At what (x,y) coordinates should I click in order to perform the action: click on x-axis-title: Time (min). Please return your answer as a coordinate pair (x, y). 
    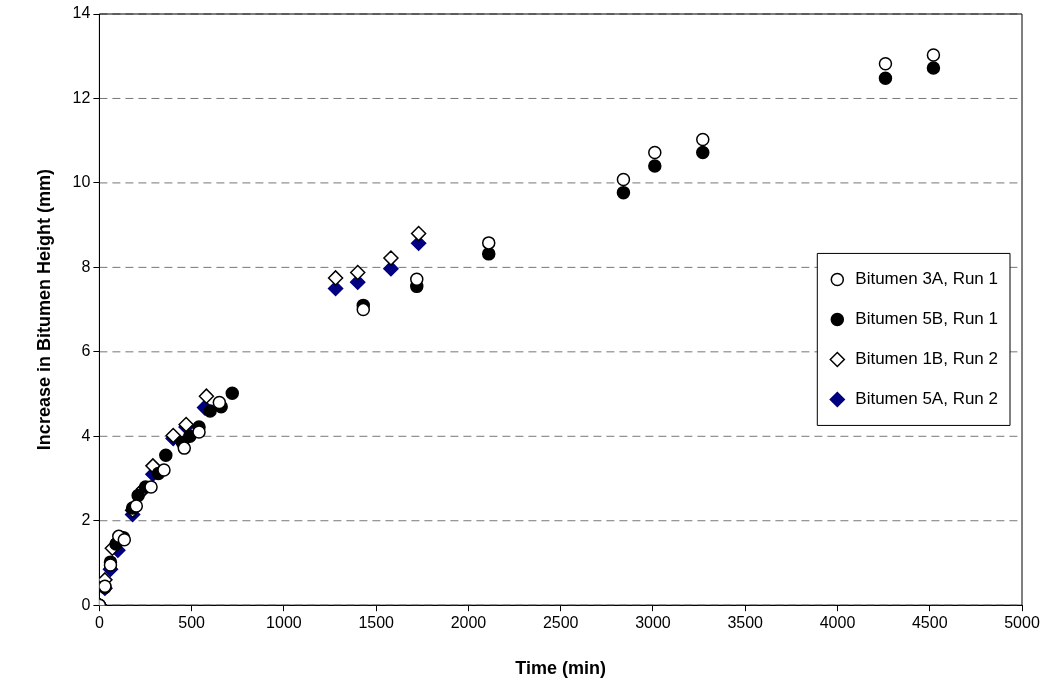
    Looking at the image, I should click on (561, 668).